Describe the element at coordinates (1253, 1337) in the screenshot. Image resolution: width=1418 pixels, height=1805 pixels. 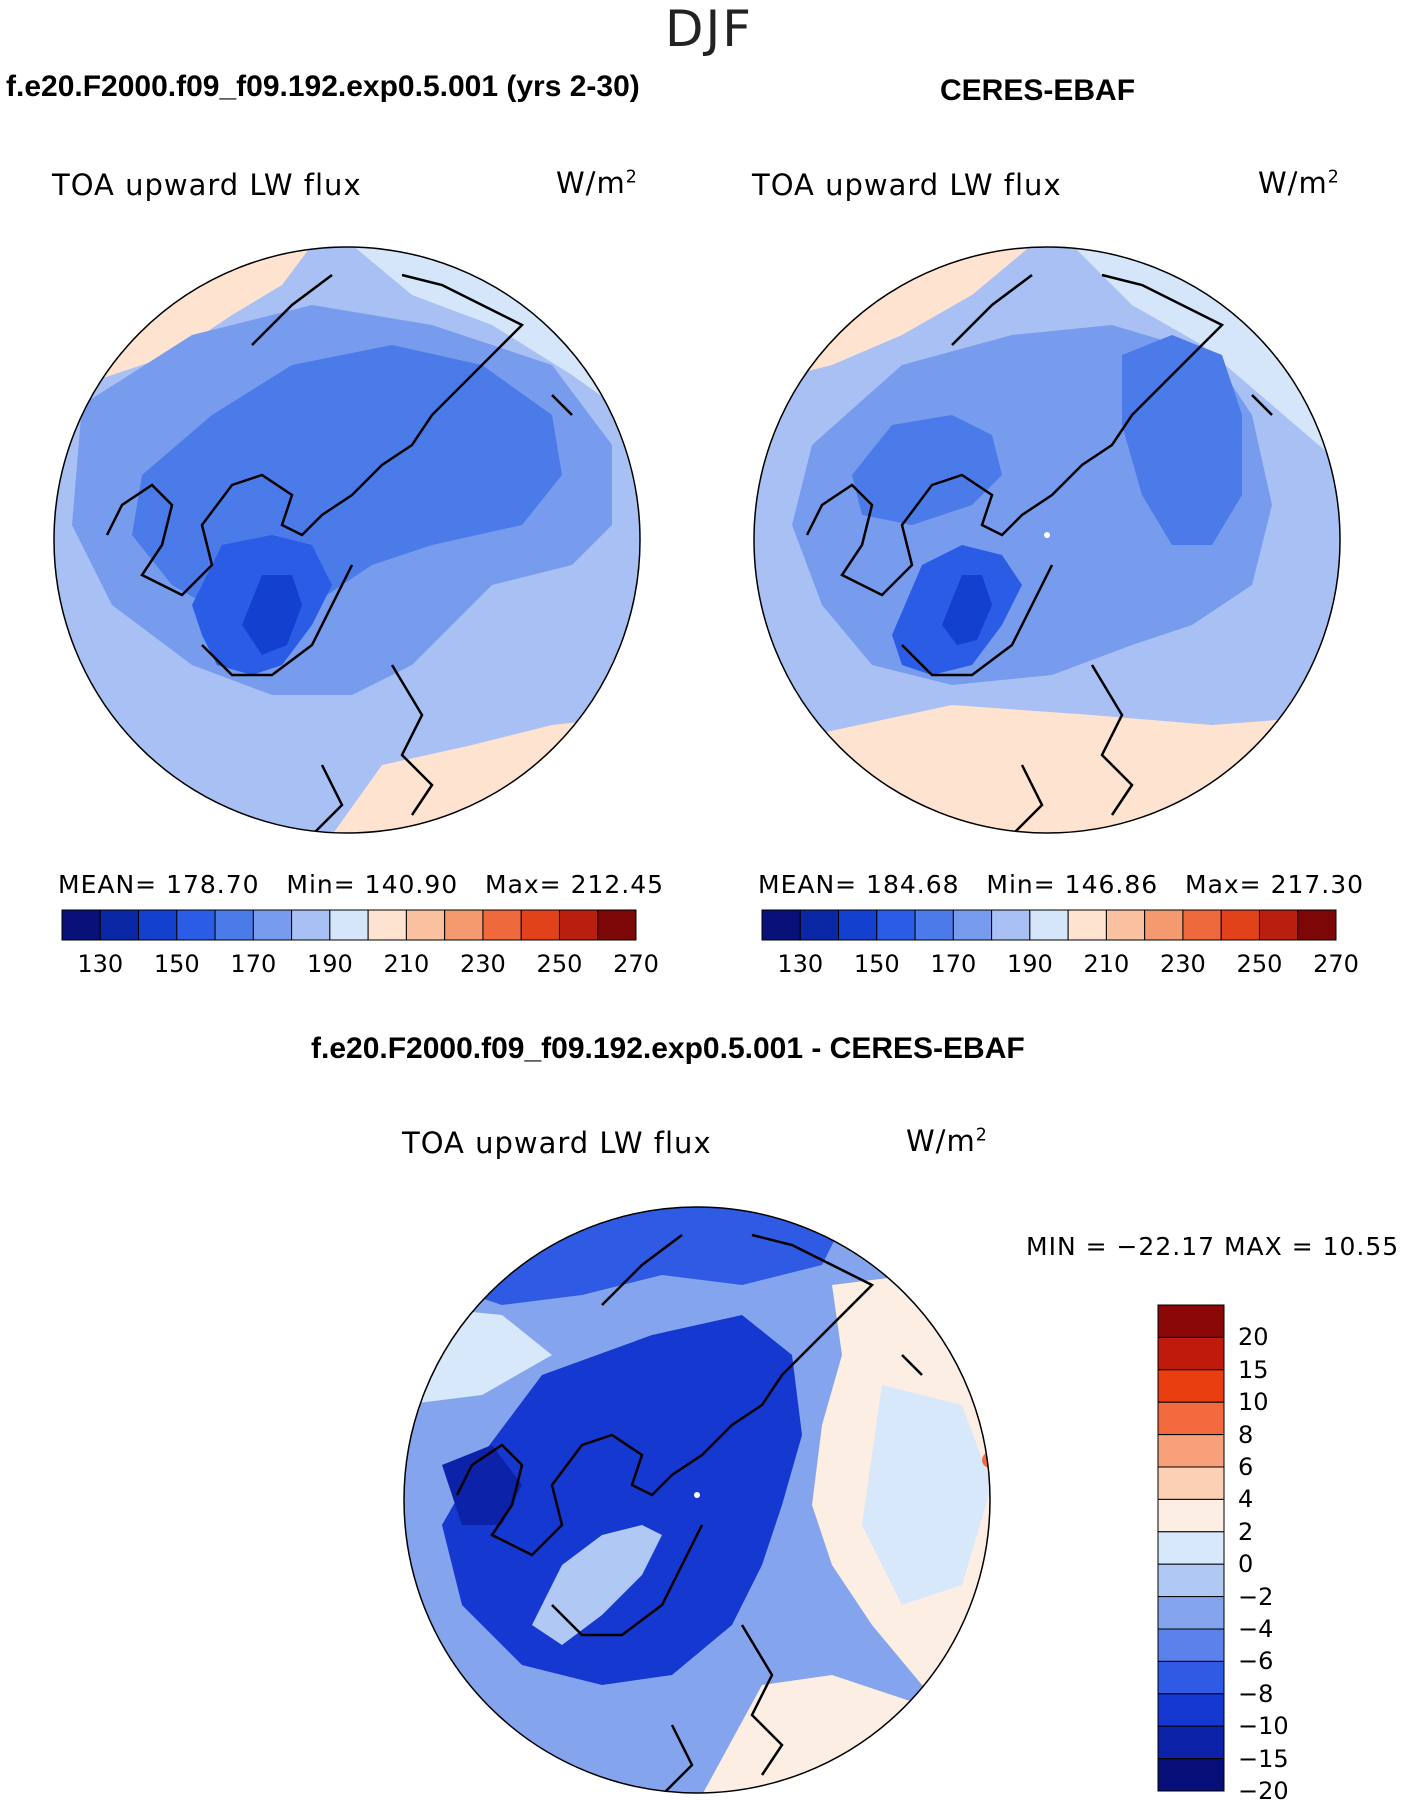
I see `colorbar-tick-label: 20` at that location.